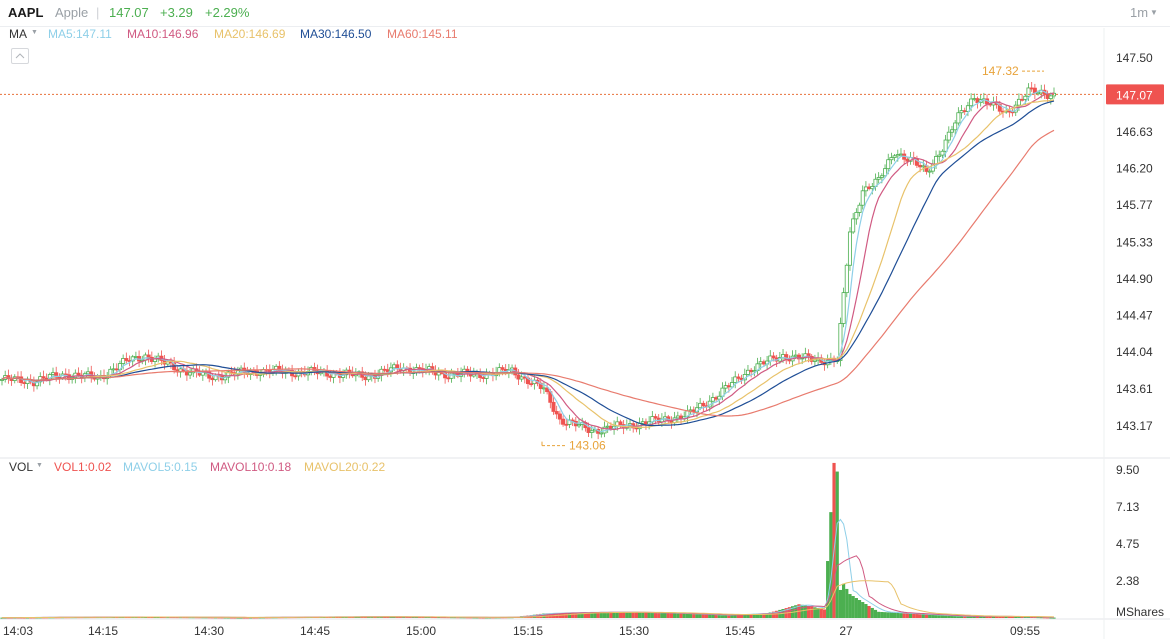  I want to click on ma-indicator-label: MA, so click(18, 34).